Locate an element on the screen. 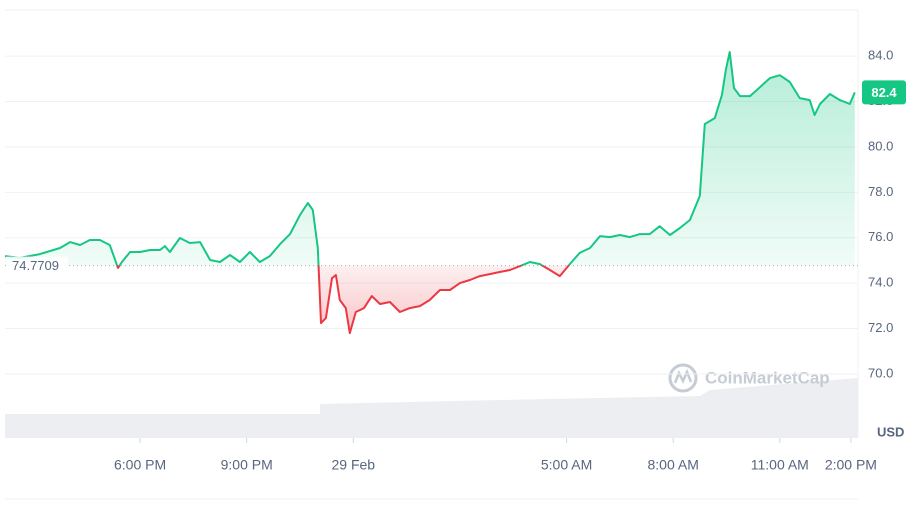 The height and width of the screenshot is (505, 920). price-badge is located at coordinates (884, 92).